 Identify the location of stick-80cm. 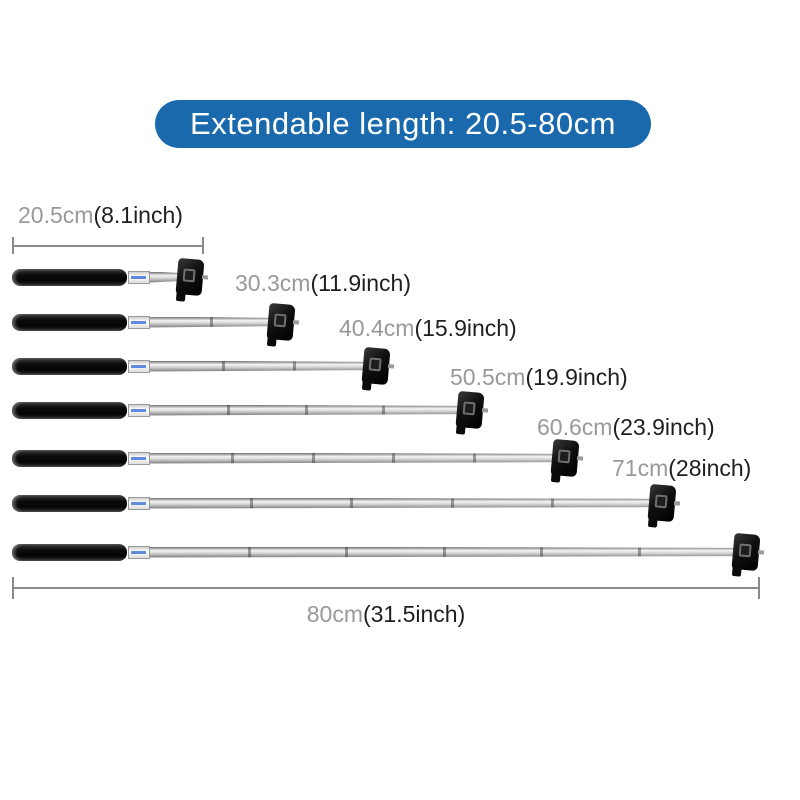
(388, 554).